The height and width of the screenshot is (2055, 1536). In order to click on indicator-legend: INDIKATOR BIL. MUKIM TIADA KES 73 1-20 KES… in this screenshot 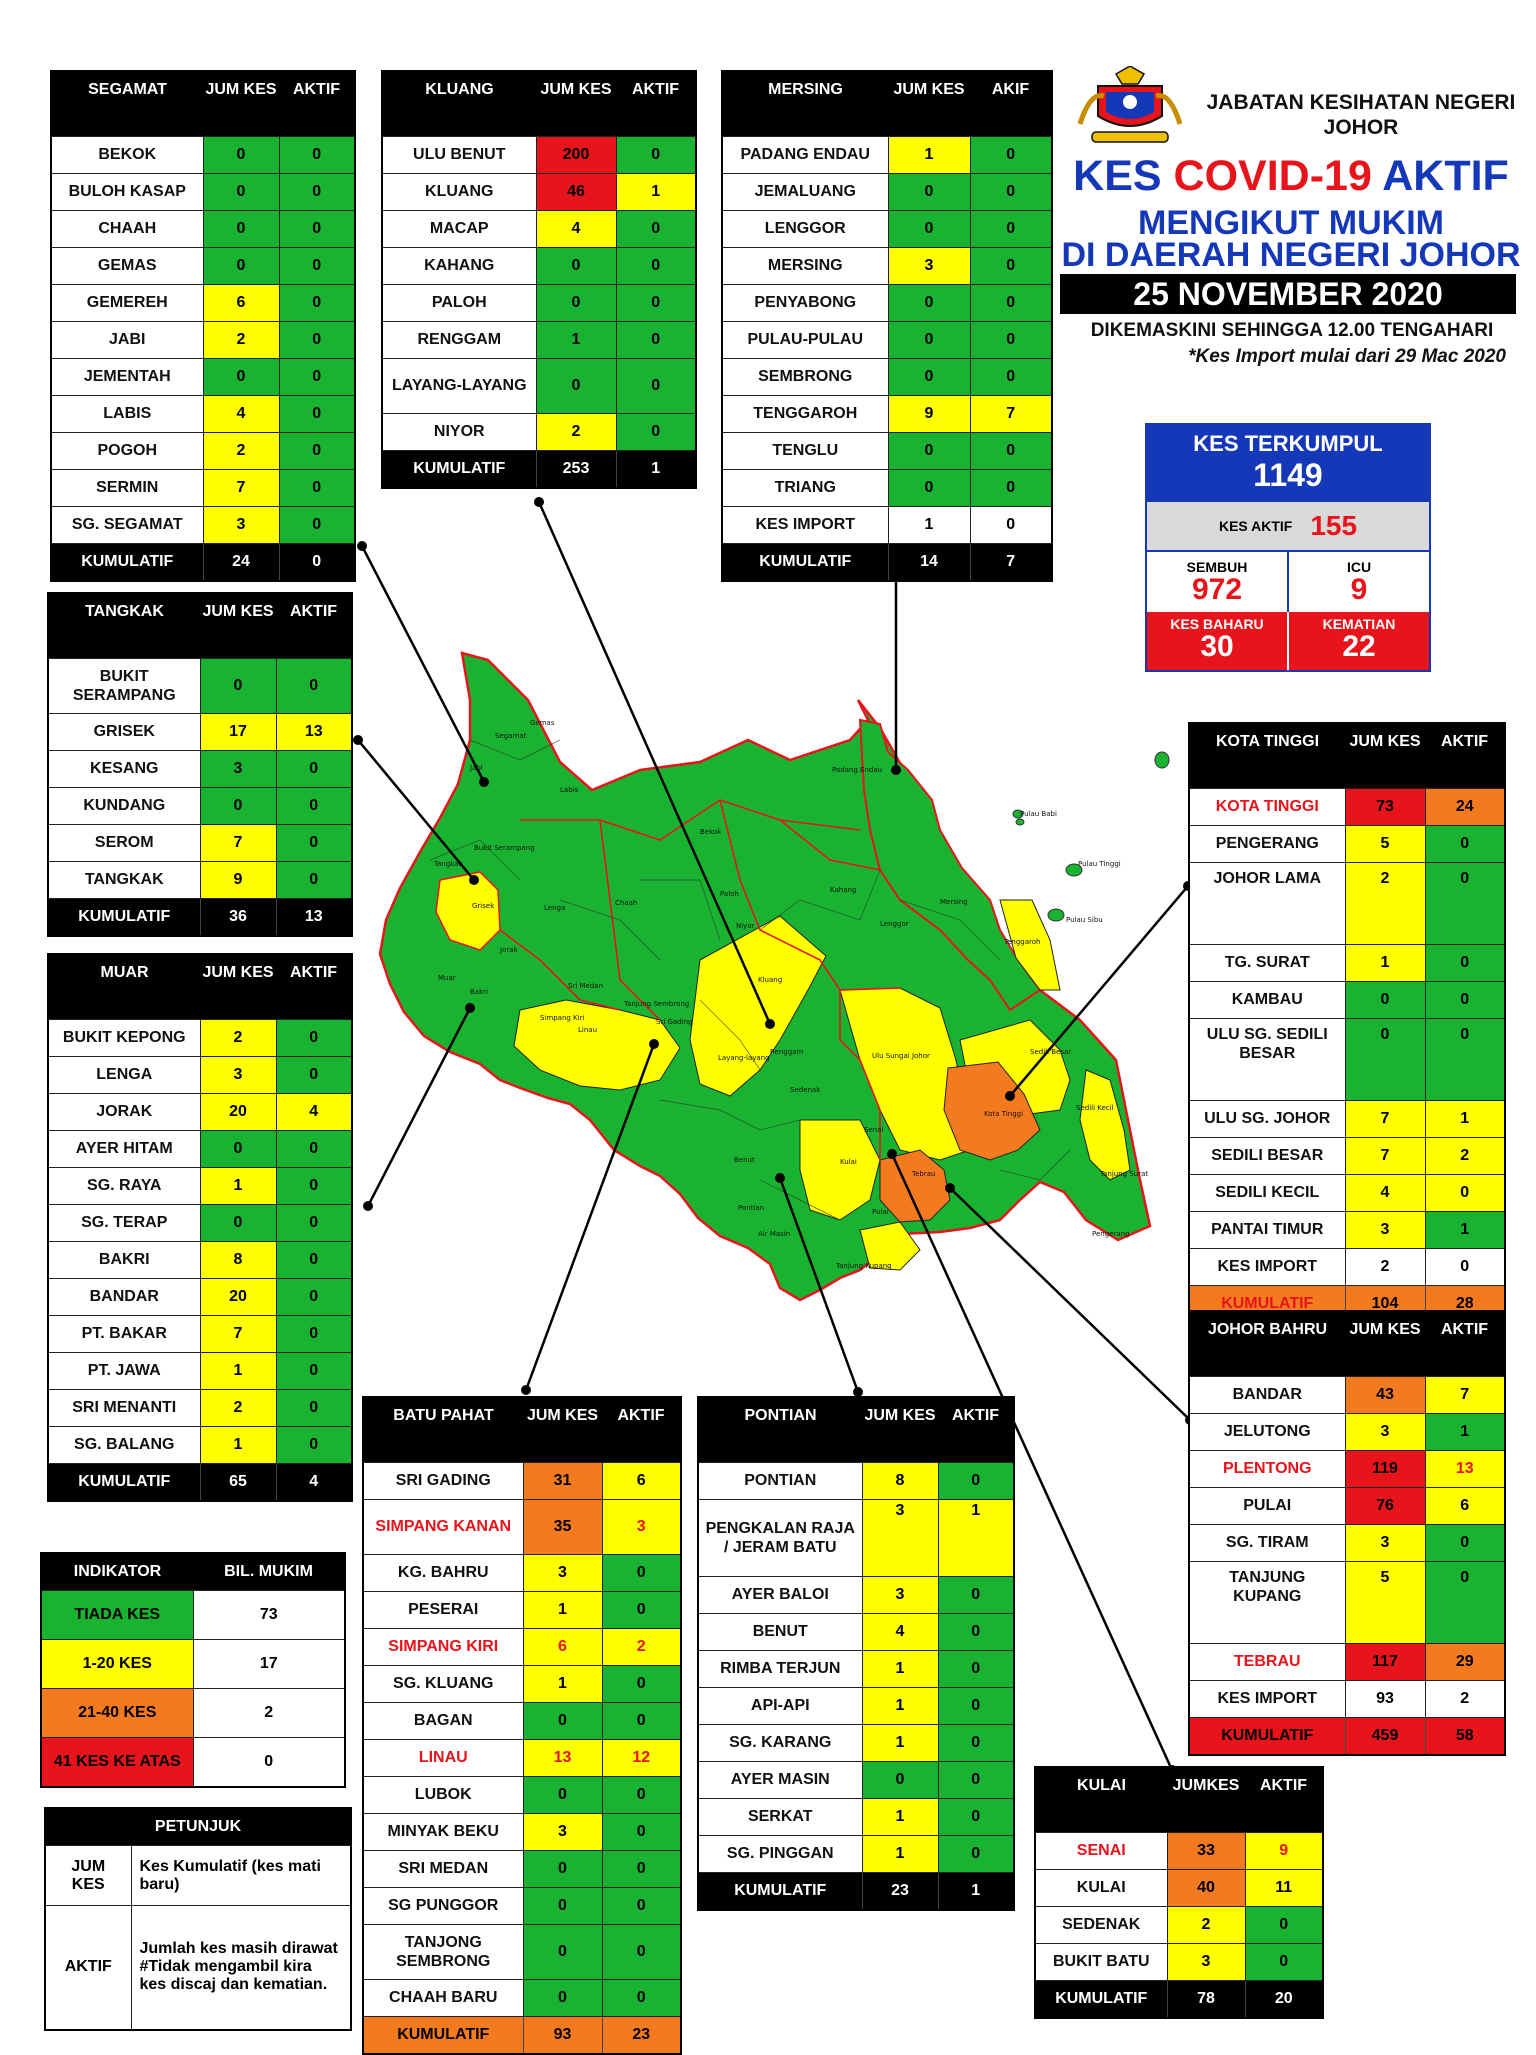, I will do `click(193, 1670)`.